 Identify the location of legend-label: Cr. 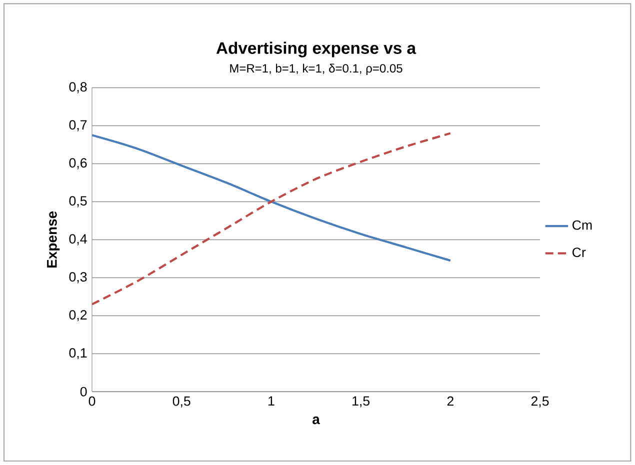
(579, 253).